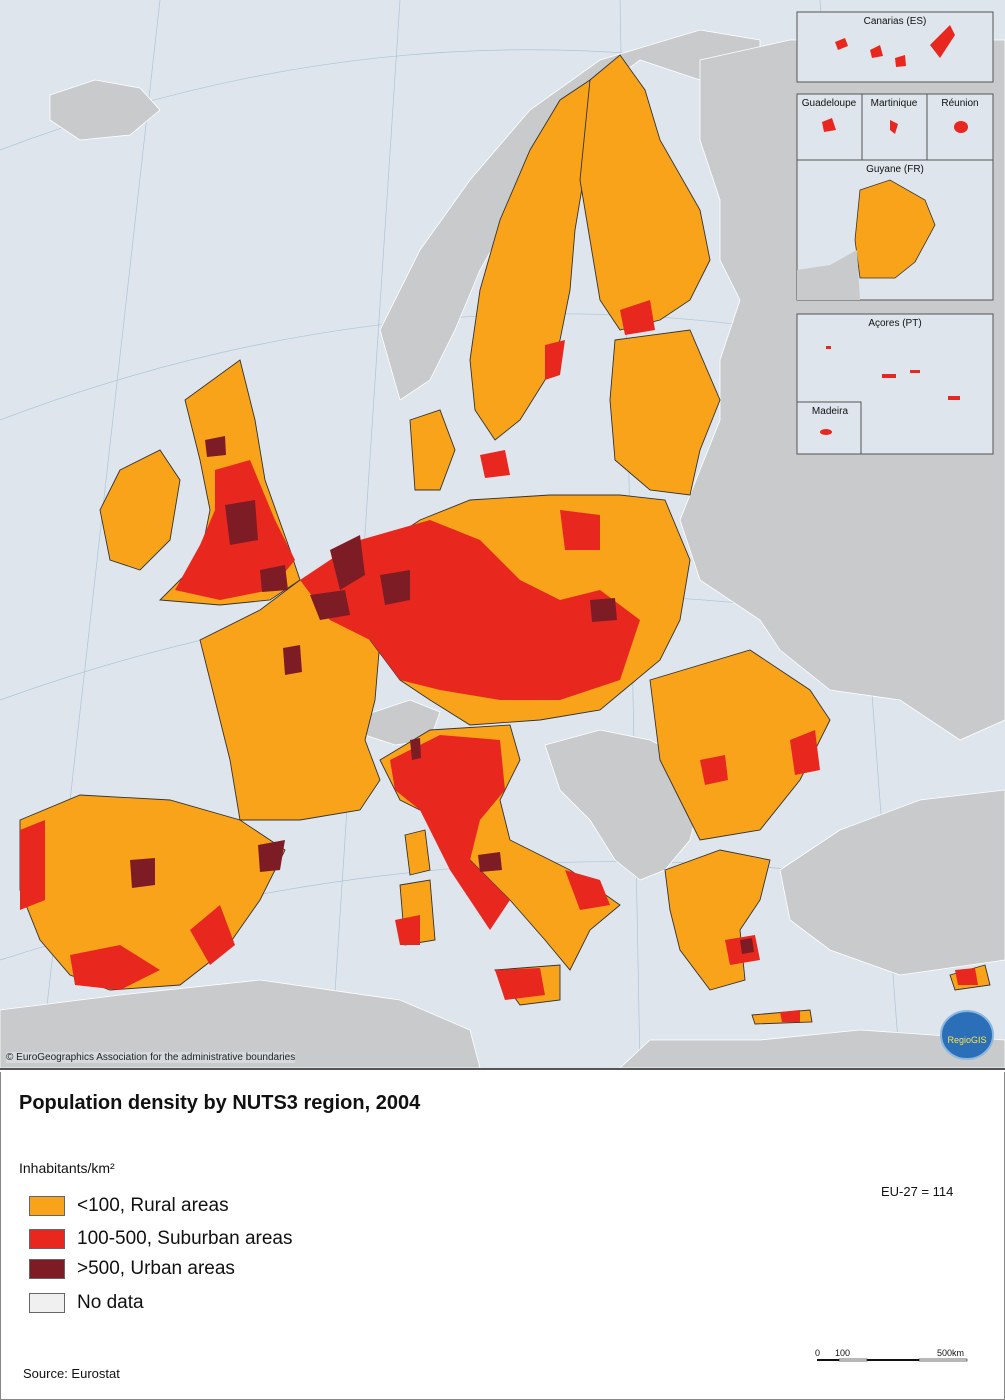 The width and height of the screenshot is (1005, 1400). What do you see at coordinates (895, 169) in the screenshot?
I see `inset-guyane-label: Guyane (FR)` at bounding box center [895, 169].